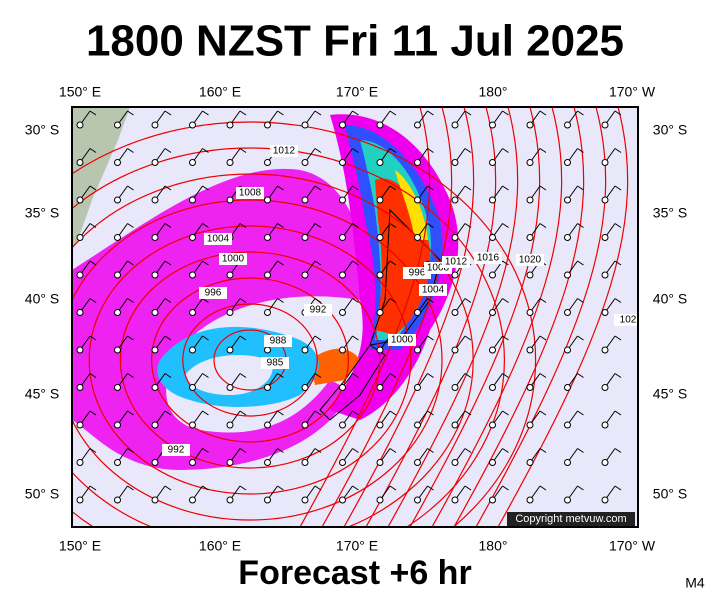 Image resolution: width=711 pixels, height=605 pixels. What do you see at coordinates (213, 293) in the screenshot?
I see `isobar-label: 996` at bounding box center [213, 293].